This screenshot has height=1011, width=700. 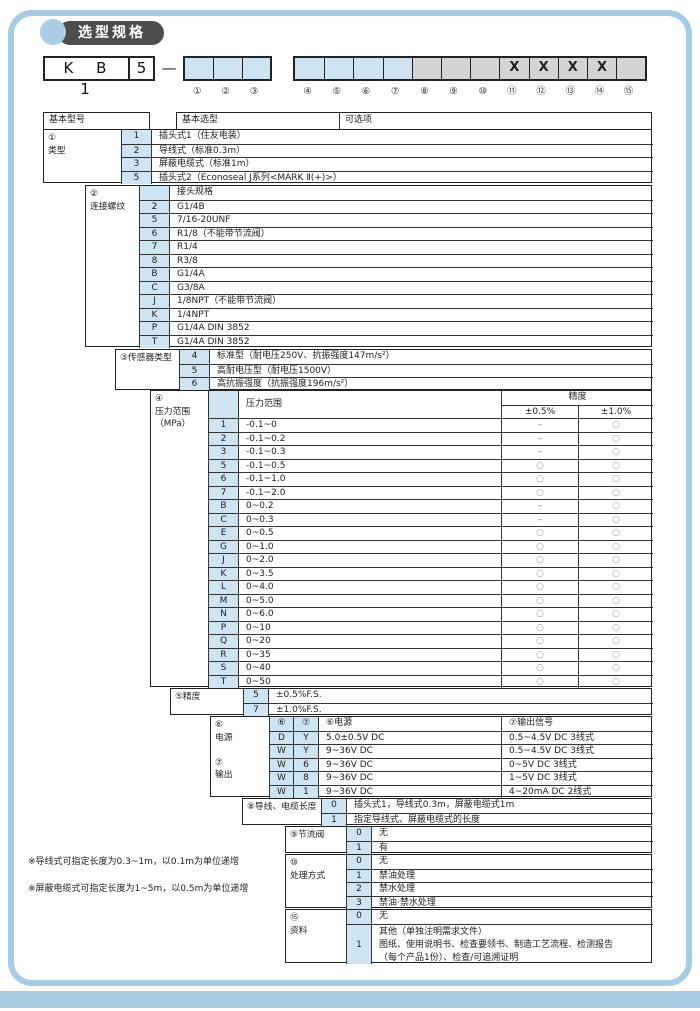 I want to click on desc-cell: -0.1~0.2, so click(x=369, y=438).